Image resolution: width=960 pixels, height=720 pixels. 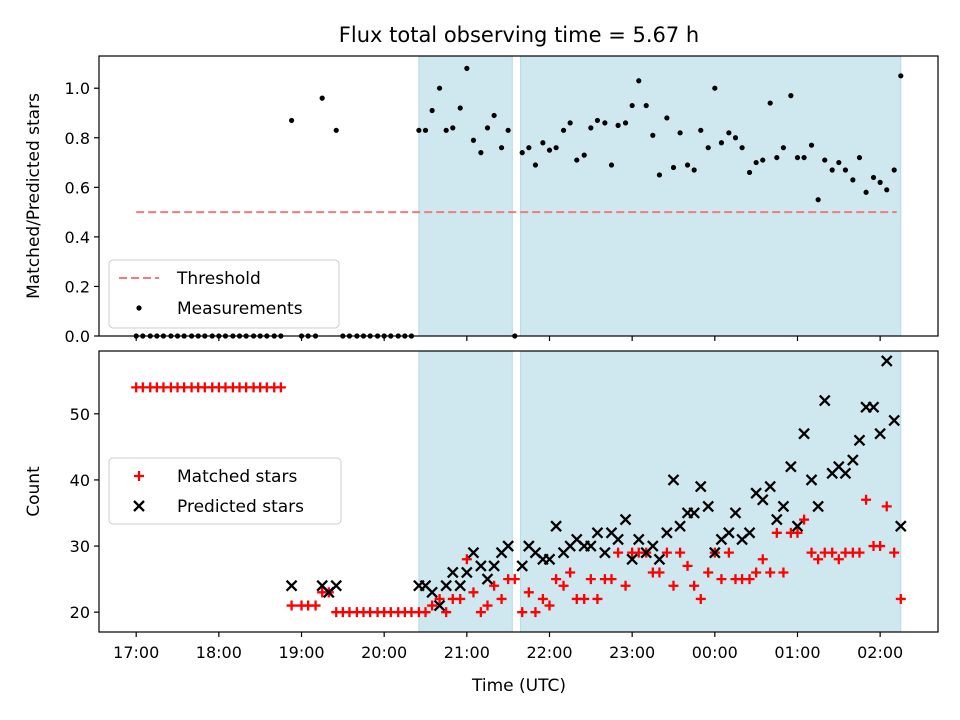 I want to click on legend-label: Threshold, so click(x=218, y=279).